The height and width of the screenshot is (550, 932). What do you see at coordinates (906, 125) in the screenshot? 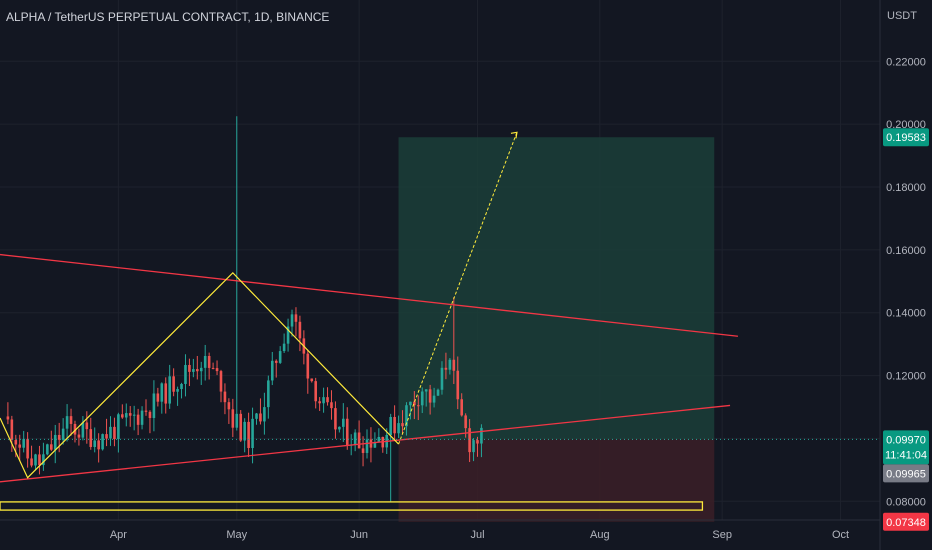
I see `y-tick-label: 0.20000` at bounding box center [906, 125].